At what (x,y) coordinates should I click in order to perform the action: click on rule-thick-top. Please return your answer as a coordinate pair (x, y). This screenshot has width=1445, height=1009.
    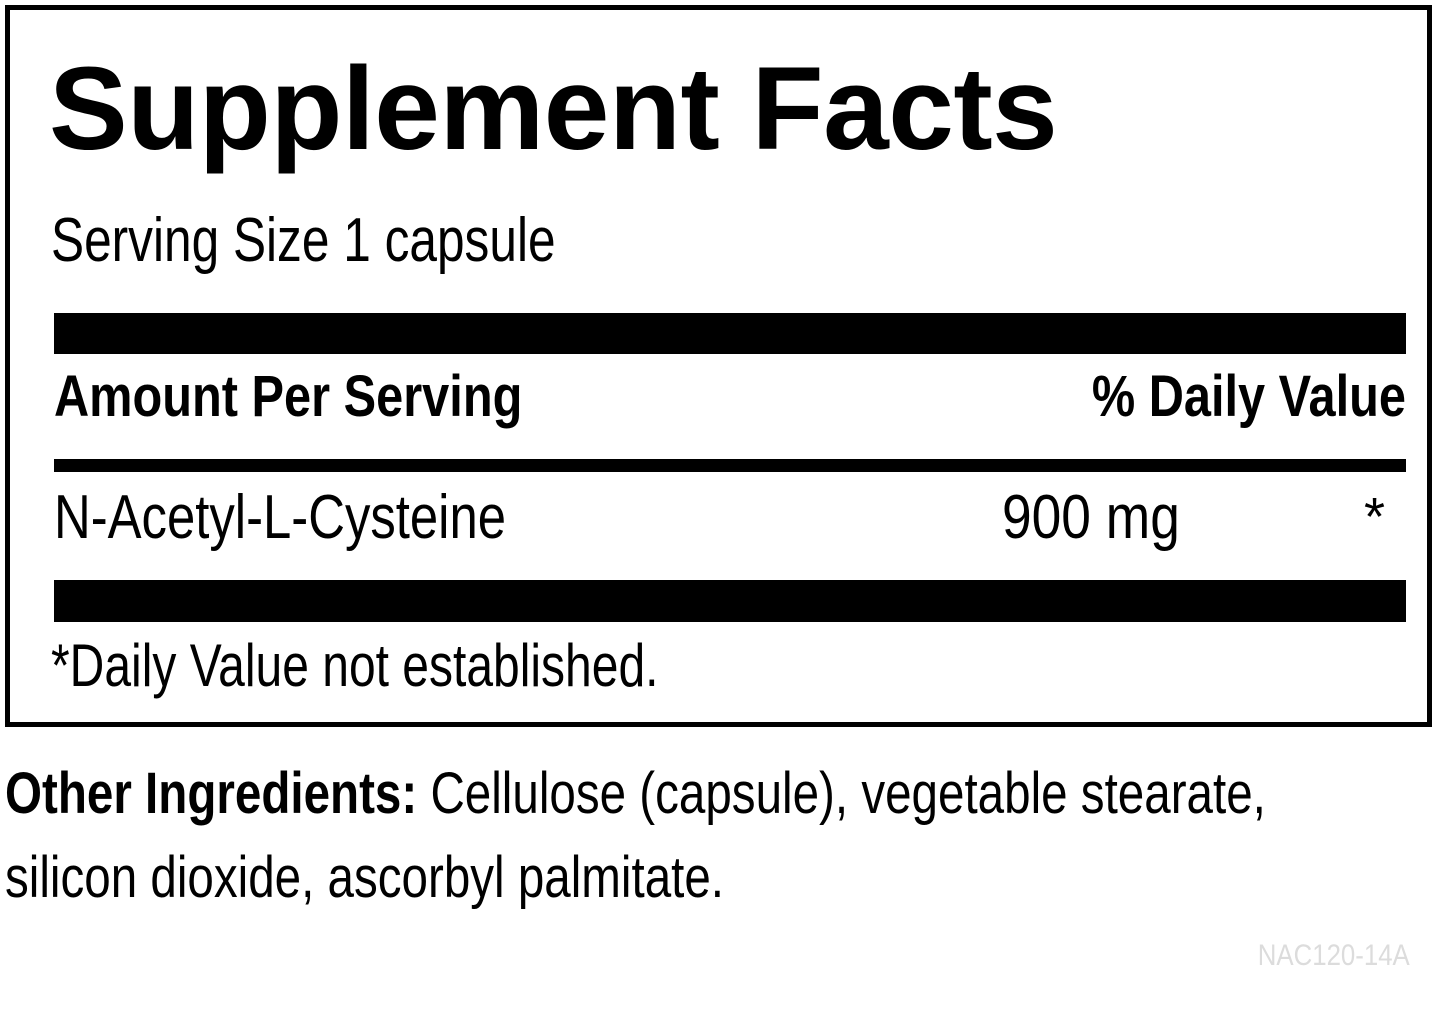
    Looking at the image, I should click on (730, 333).